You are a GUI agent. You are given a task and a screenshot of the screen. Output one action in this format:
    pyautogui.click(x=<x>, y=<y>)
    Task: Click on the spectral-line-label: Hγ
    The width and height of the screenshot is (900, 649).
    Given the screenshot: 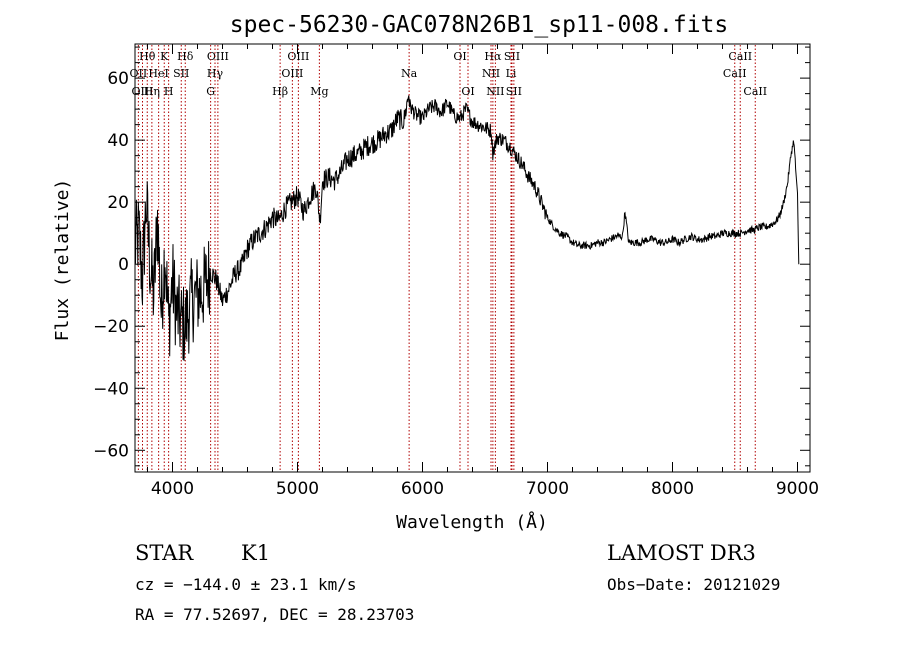 What is the action you would take?
    pyautogui.click(x=215, y=73)
    